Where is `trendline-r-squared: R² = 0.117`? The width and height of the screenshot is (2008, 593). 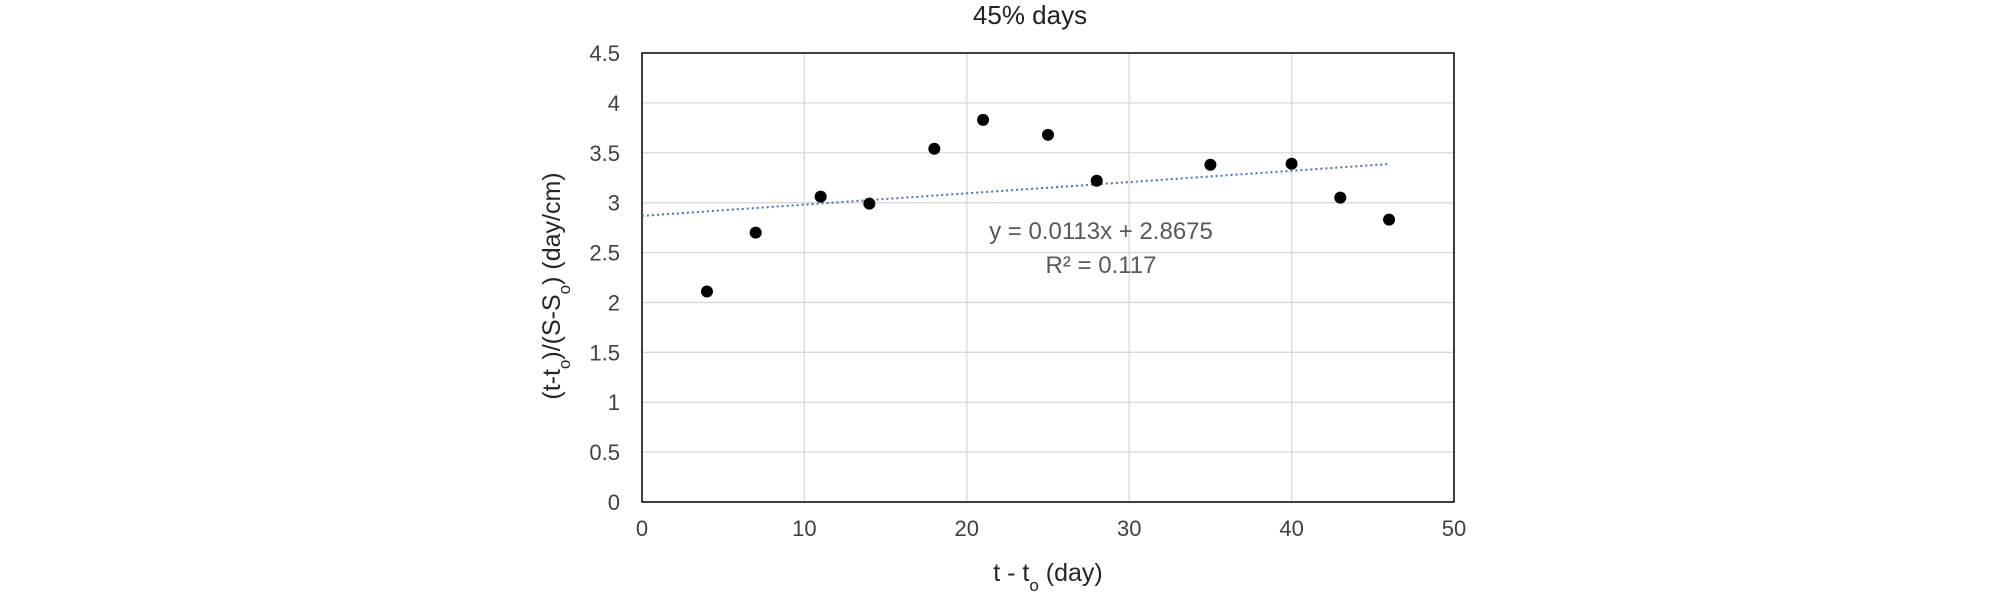
trendline-r-squared: R² = 0.117 is located at coordinates (1101, 265).